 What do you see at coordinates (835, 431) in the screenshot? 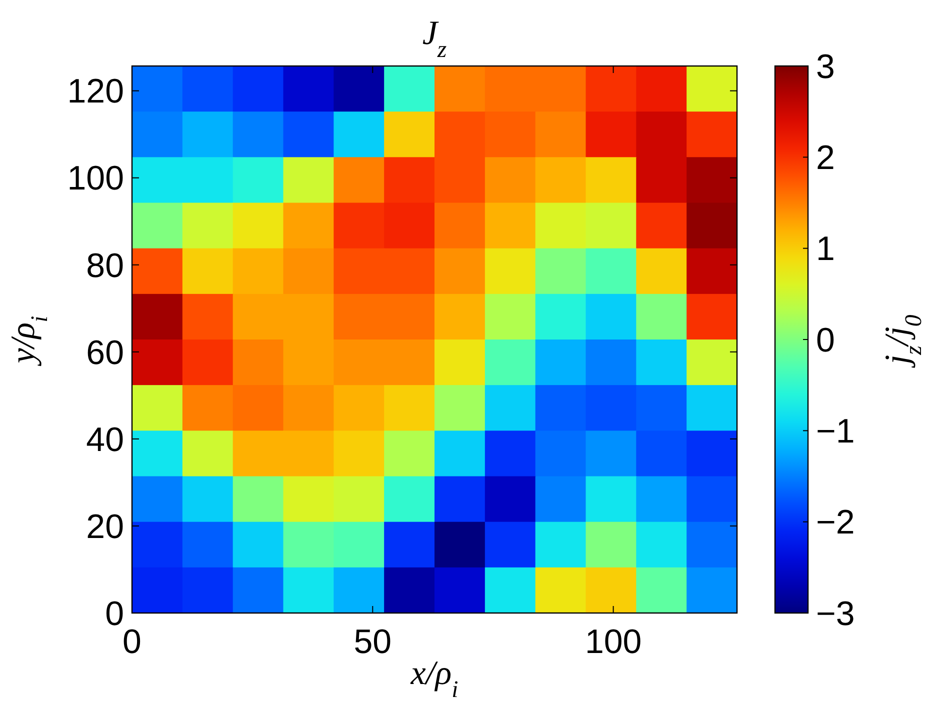
I see `color-bar-label: −1` at bounding box center [835, 431].